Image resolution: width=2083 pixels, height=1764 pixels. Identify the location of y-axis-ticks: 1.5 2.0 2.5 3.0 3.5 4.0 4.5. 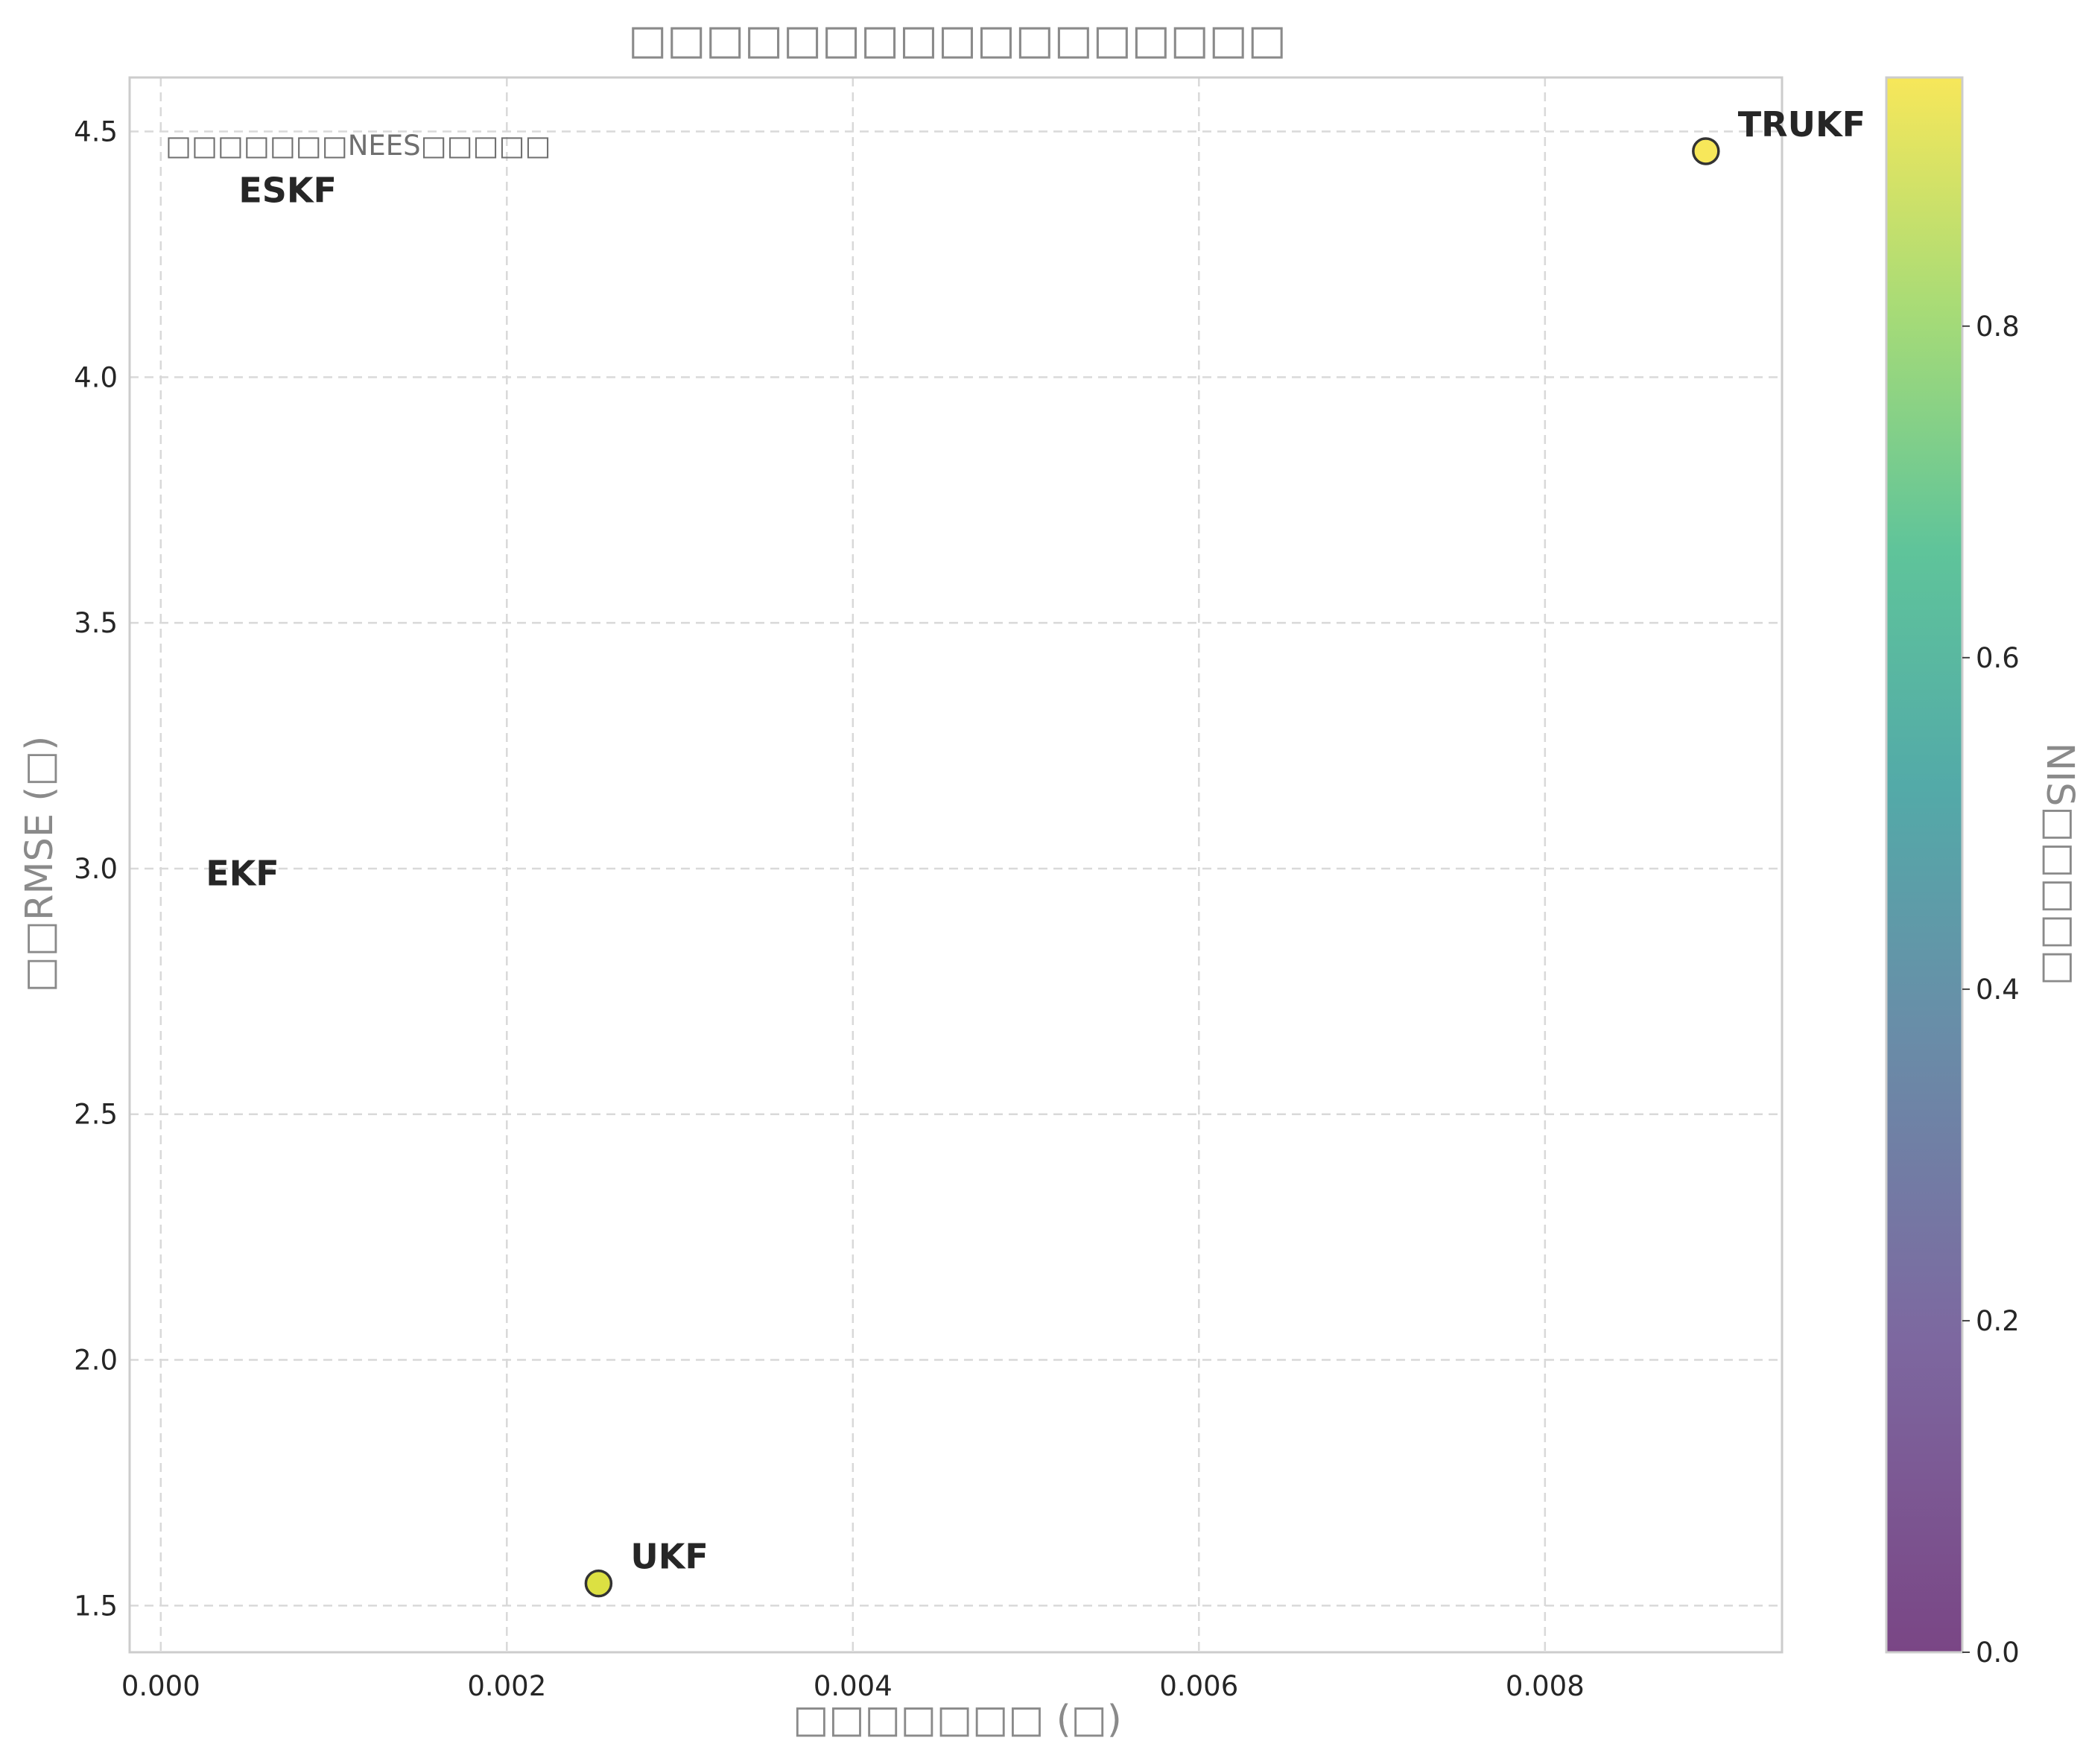
(96, 869).